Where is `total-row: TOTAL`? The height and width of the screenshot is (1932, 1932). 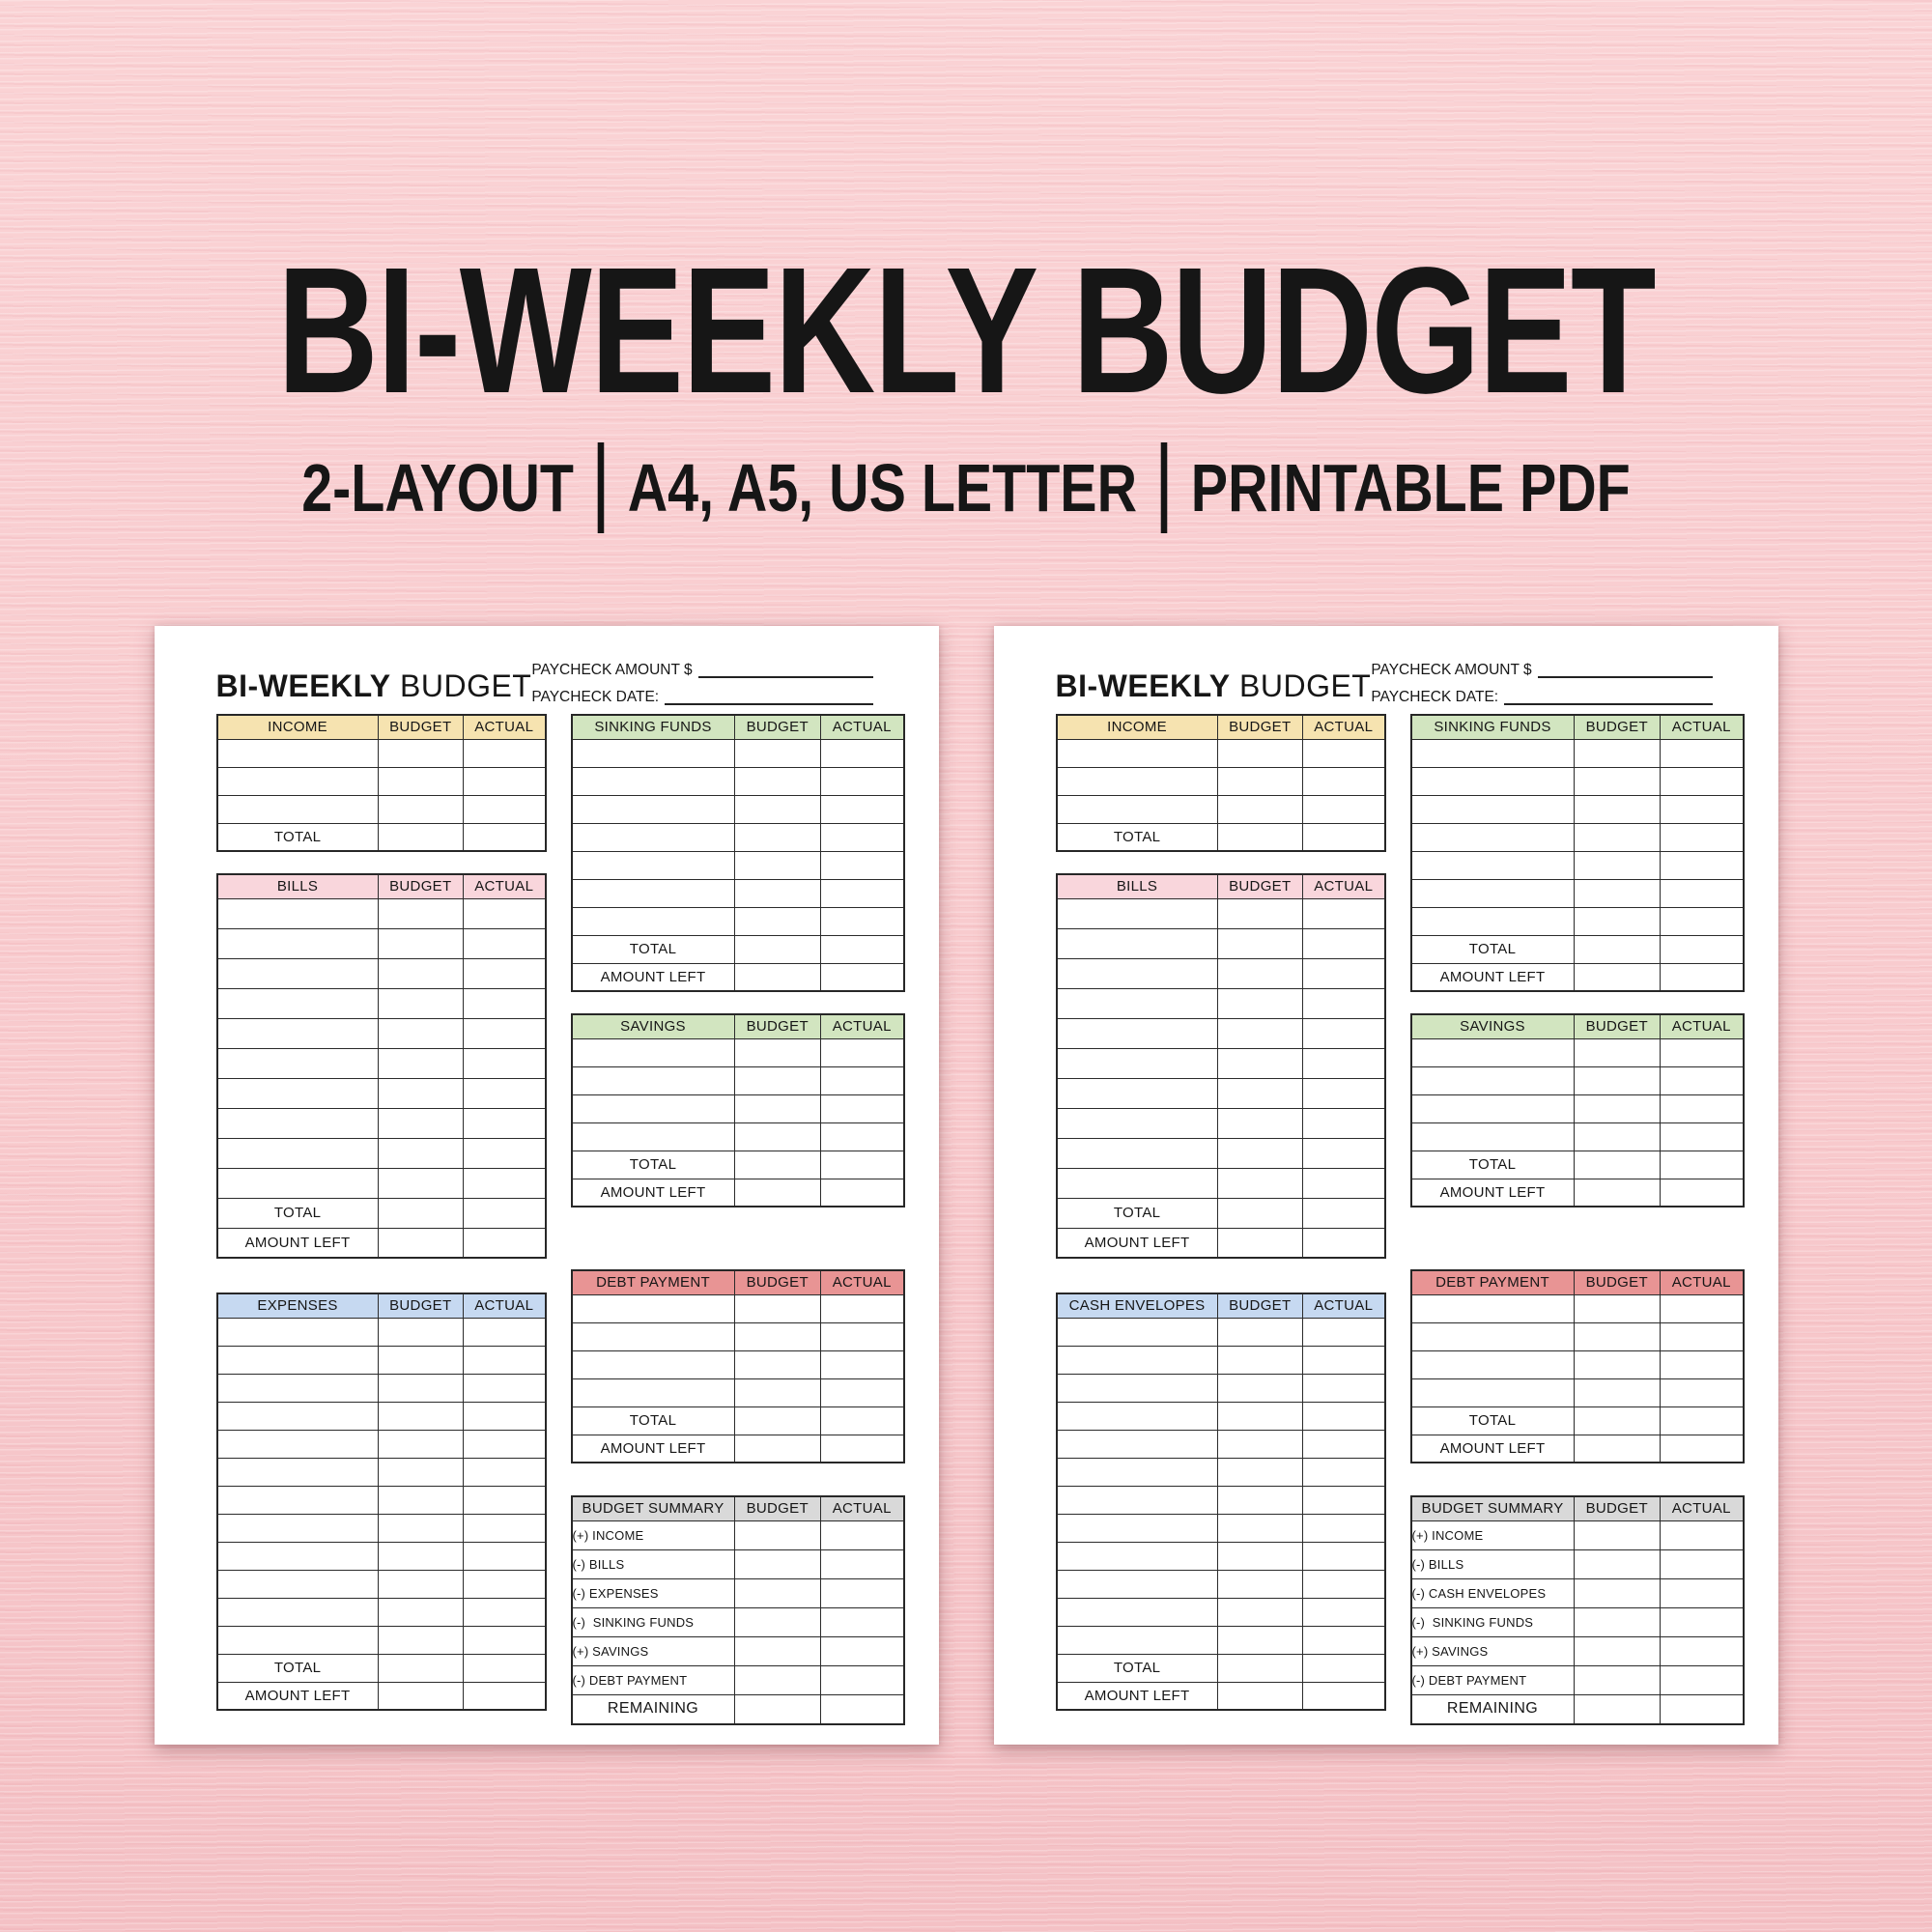
total-row: TOTAL is located at coordinates (1577, 1164).